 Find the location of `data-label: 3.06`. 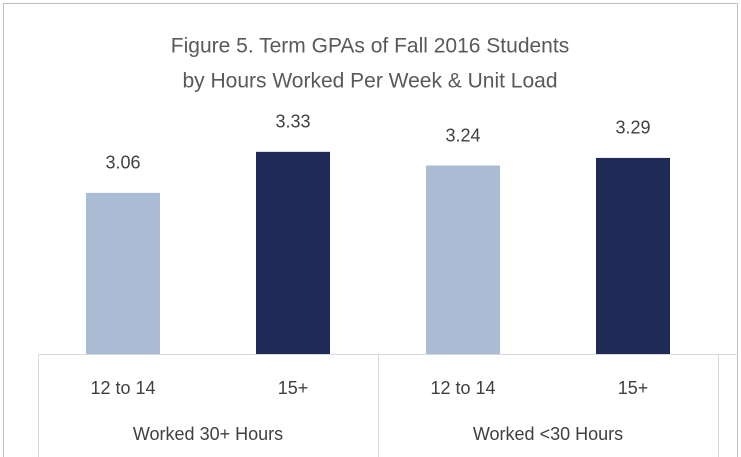

data-label: 3.06 is located at coordinates (122, 163).